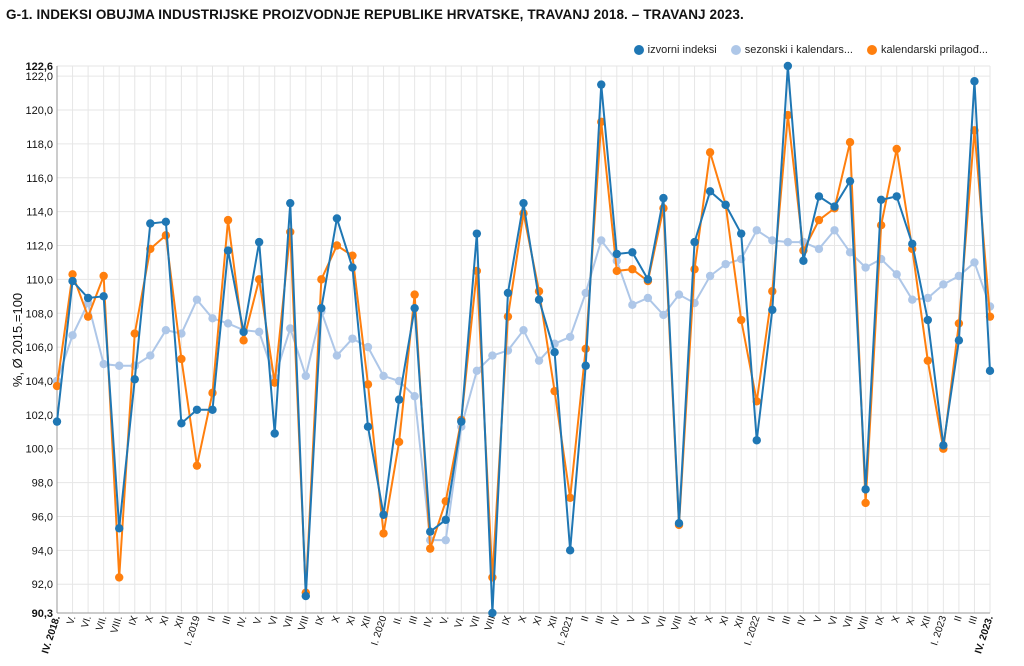  Describe the element at coordinates (39, 382) in the screenshot. I see `y-tick-label: 104,0` at that location.